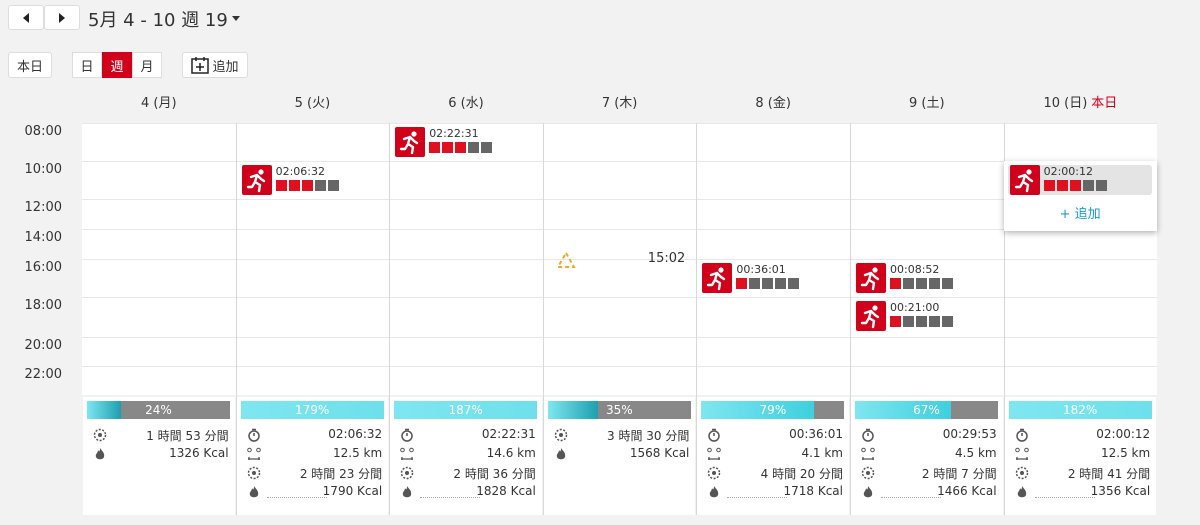 The width and height of the screenshot is (1200, 525). Describe the element at coordinates (87, 65) in the screenshot. I see `view-button: 日` at that location.